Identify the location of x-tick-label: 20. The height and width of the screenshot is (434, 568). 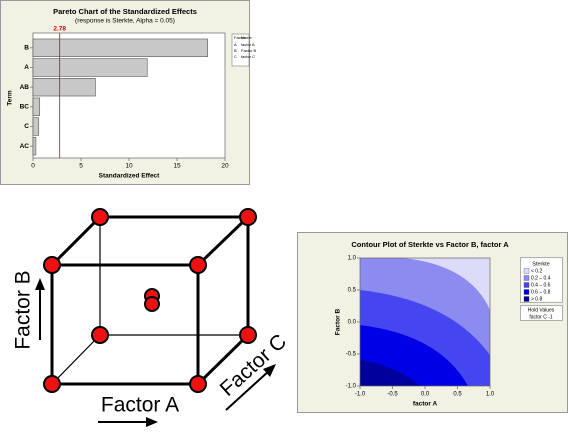
(225, 166).